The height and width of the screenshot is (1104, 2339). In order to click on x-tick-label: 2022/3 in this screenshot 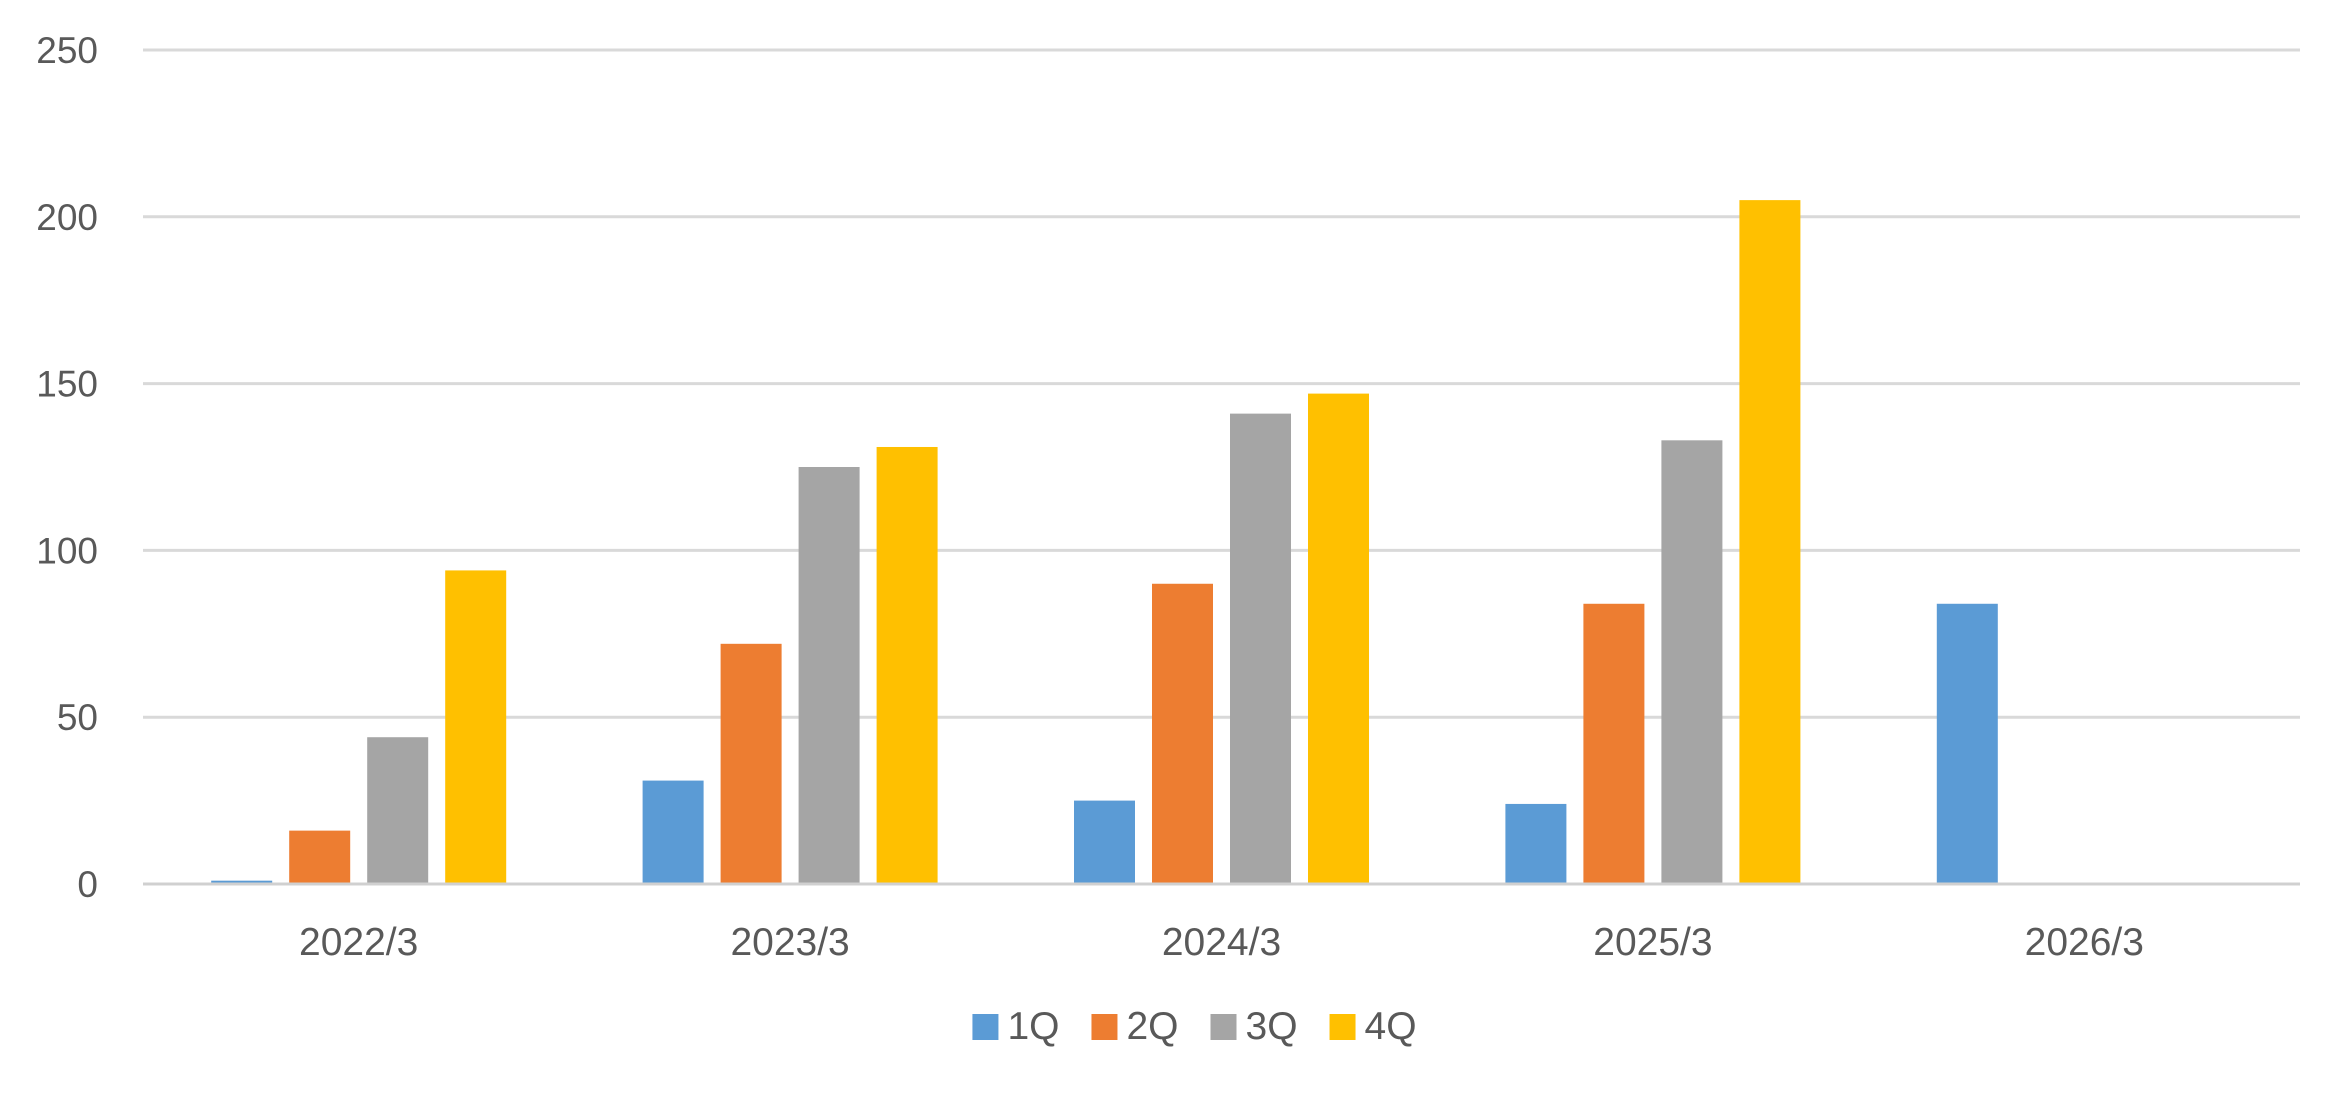, I will do `click(358, 942)`.